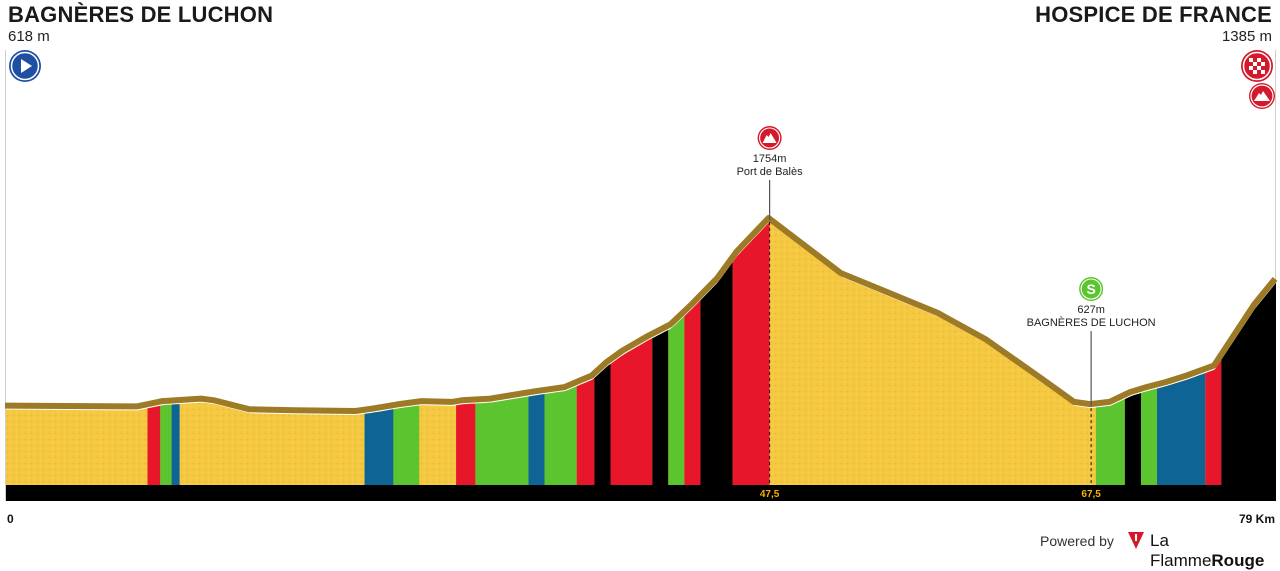 This screenshot has height=571, width=1280. Describe the element at coordinates (1256, 519) in the screenshot. I see `x-axis-end-label: 79 Km` at that location.